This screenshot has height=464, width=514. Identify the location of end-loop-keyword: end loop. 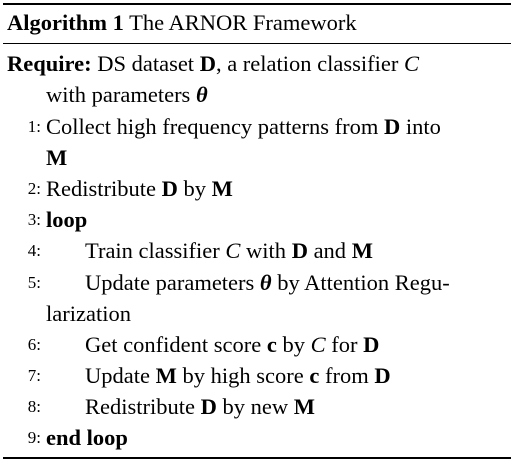
(87, 437).